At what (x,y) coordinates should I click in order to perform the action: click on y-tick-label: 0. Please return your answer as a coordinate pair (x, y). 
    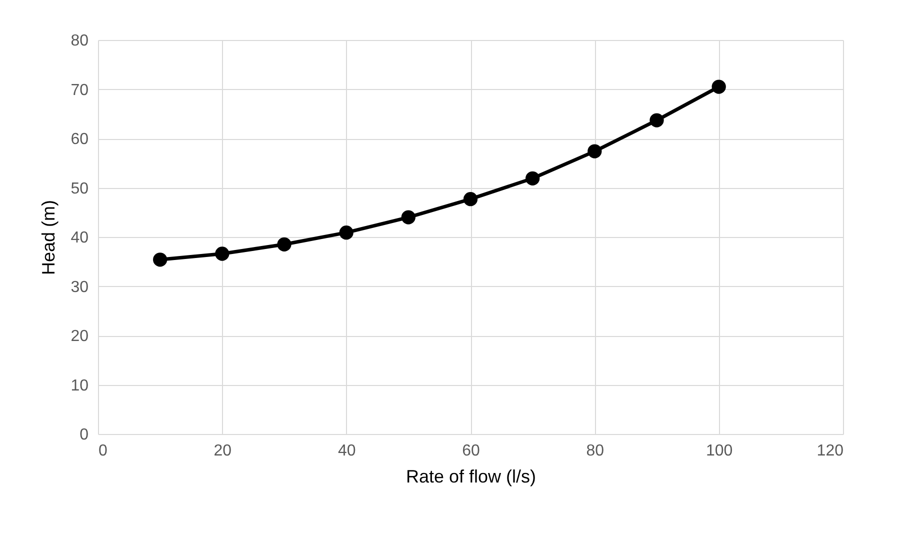
    Looking at the image, I should click on (84, 435).